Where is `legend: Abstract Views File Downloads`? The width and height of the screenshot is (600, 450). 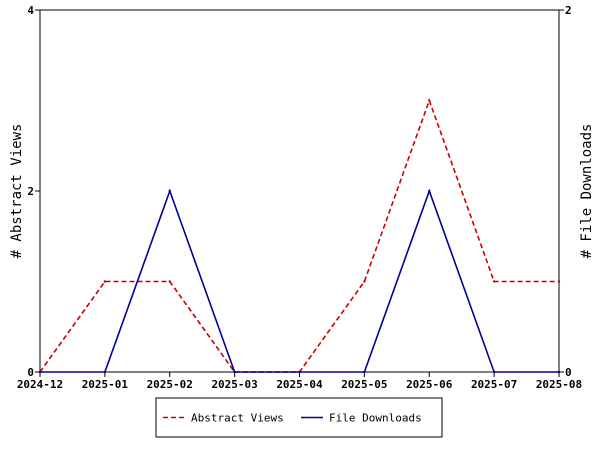 legend: Abstract Views File Downloads is located at coordinates (299, 417).